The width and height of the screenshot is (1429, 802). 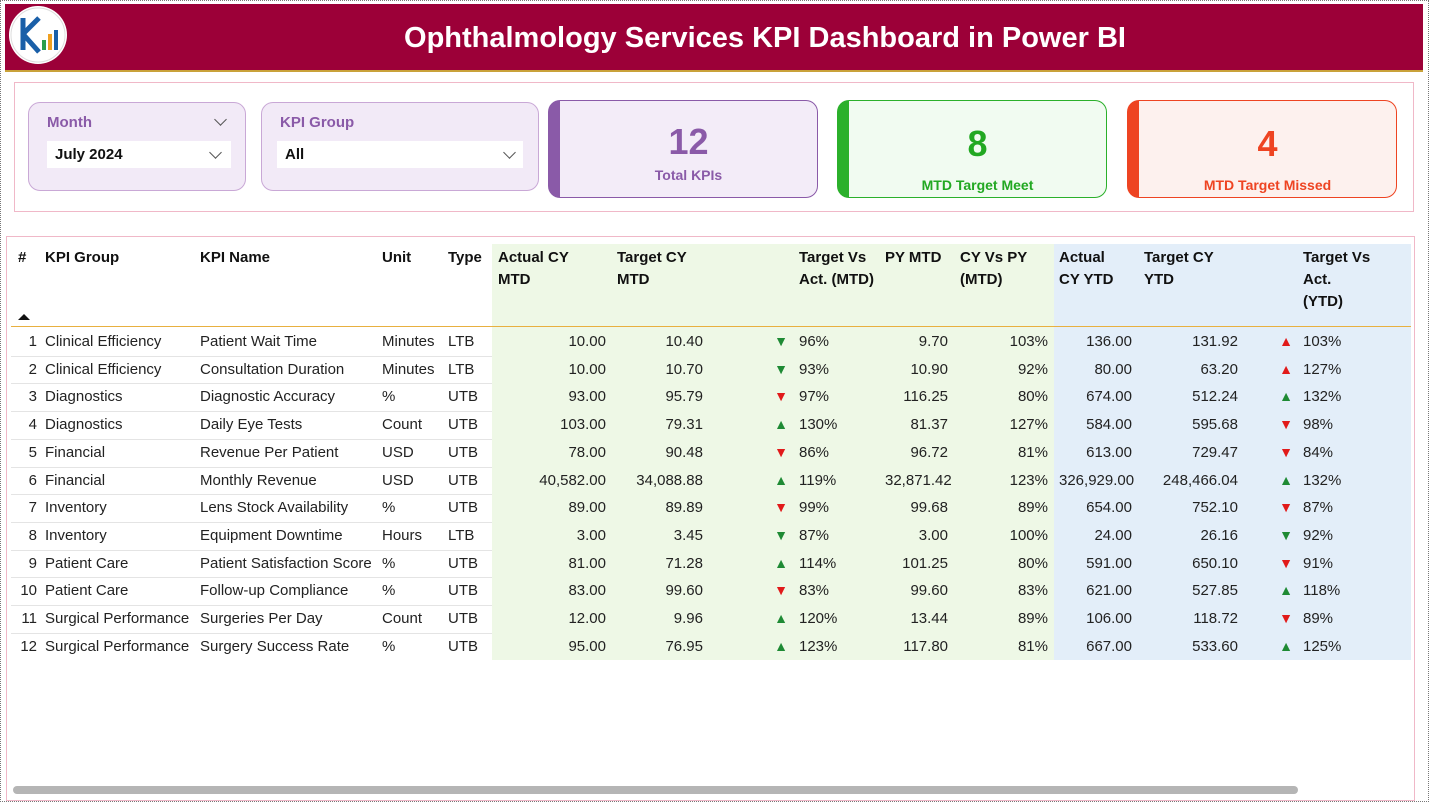 What do you see at coordinates (398, 452) in the screenshot?
I see `table-cell: USD` at bounding box center [398, 452].